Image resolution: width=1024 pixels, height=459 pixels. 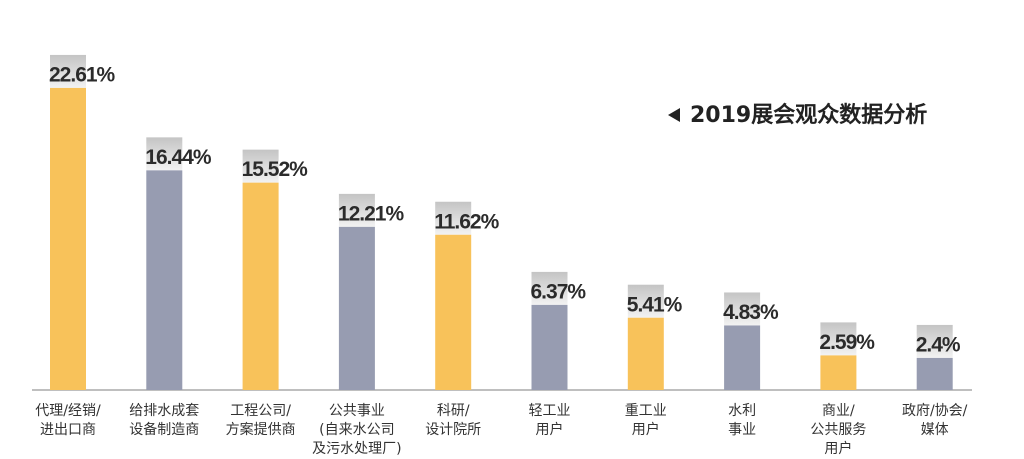 What do you see at coordinates (646, 411) in the screenshot?
I see `x-tick-label: 重工业` at bounding box center [646, 411].